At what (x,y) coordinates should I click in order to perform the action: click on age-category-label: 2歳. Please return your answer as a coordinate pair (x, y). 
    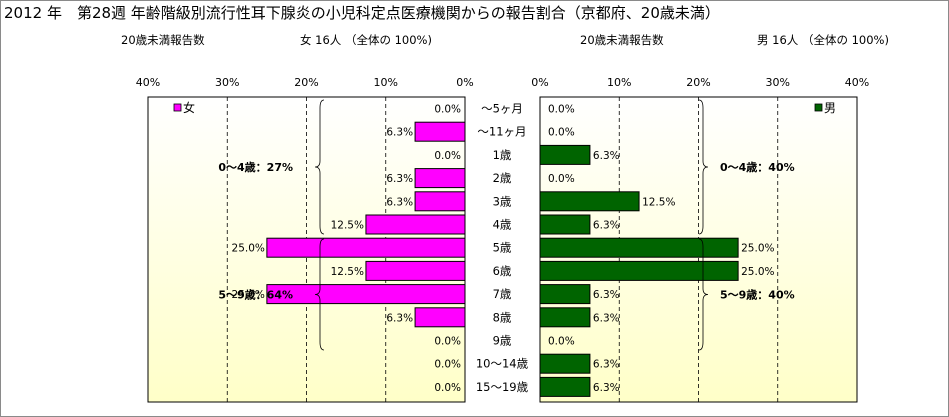
    Looking at the image, I should click on (502, 178).